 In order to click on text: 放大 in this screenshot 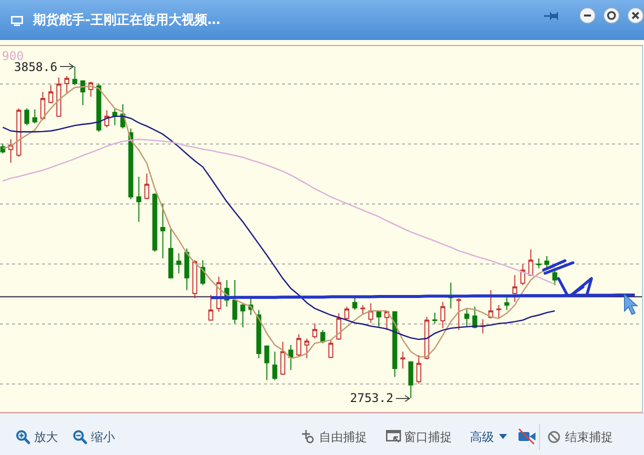, I will do `click(46, 437)`.